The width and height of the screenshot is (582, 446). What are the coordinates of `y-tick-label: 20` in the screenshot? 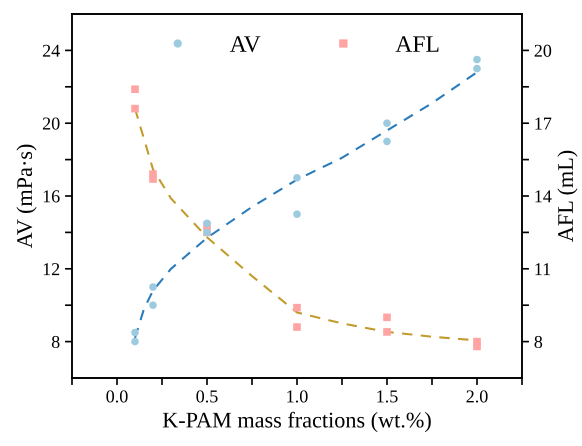 It's located at (51, 123).